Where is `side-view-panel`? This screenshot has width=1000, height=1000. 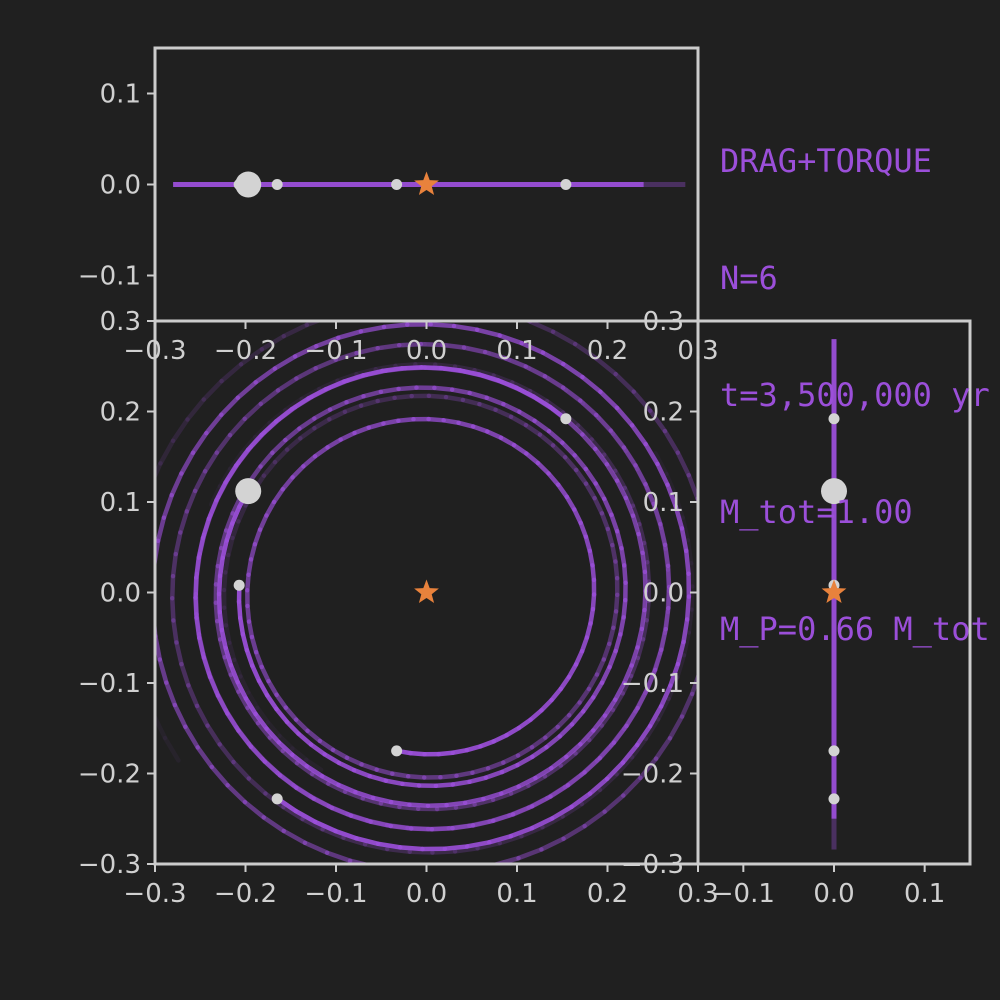
side-view-panel is located at coordinates (834, 594).